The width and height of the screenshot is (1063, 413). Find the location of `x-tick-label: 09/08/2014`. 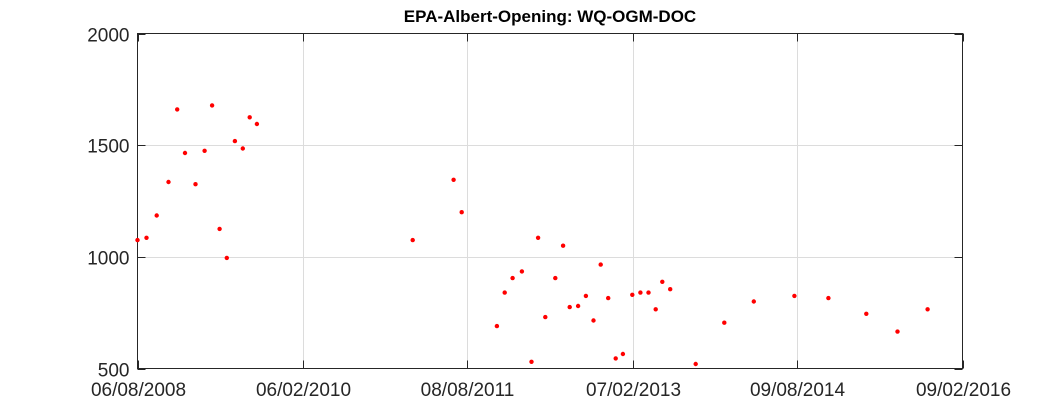

x-tick-label: 09/08/2014 is located at coordinates (798, 390).